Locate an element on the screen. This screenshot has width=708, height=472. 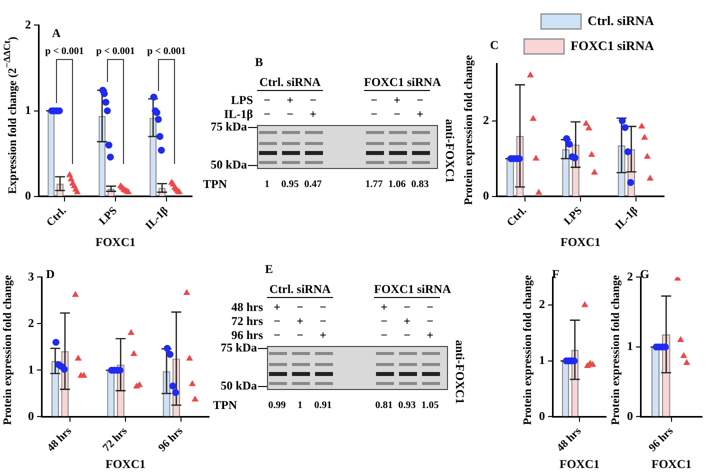
chart-title: A is located at coordinates (56, 33).